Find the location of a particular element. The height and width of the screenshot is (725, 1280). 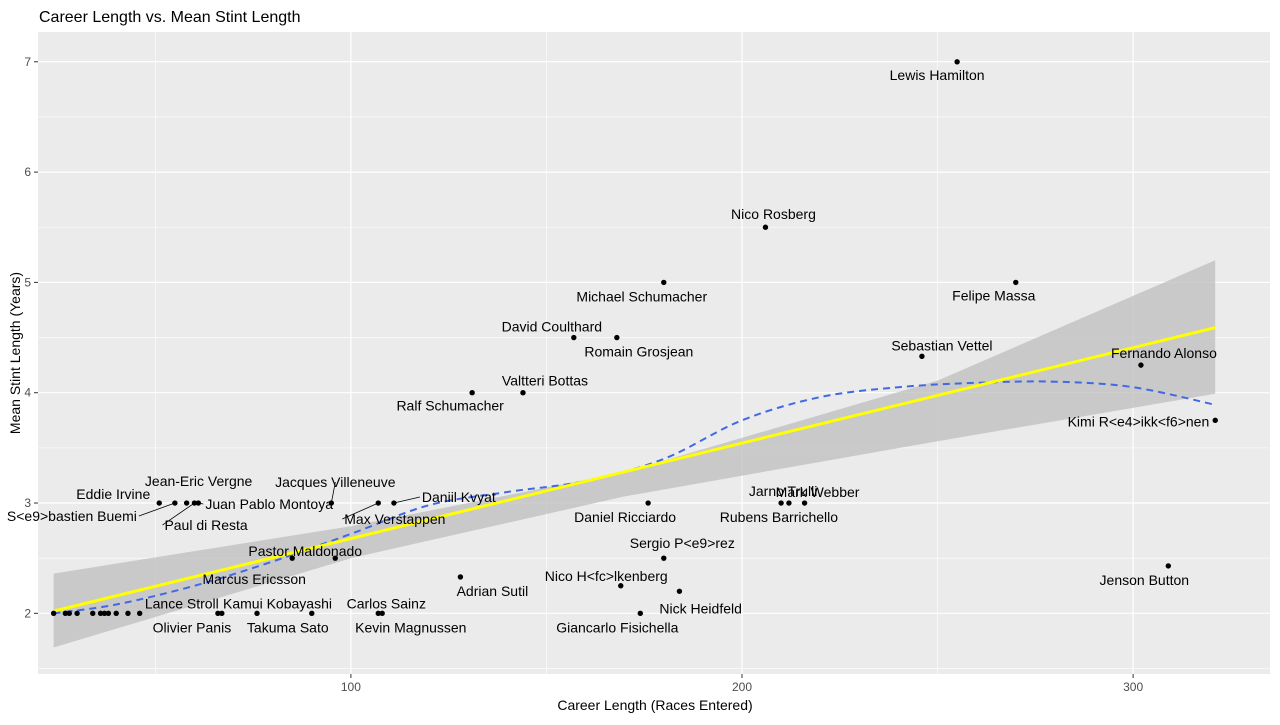

y-tick-label: 5 is located at coordinates (27, 282).